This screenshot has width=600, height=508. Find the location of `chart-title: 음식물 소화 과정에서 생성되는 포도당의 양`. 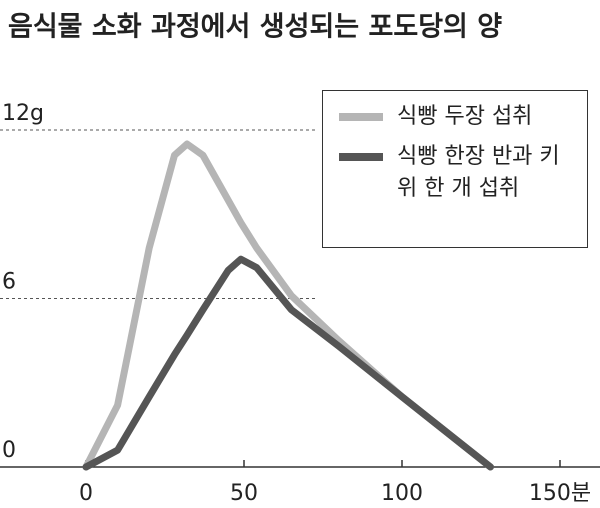

chart-title: 음식물 소화 과정에서 생성되는 포도당의 양 is located at coordinates (255, 27).